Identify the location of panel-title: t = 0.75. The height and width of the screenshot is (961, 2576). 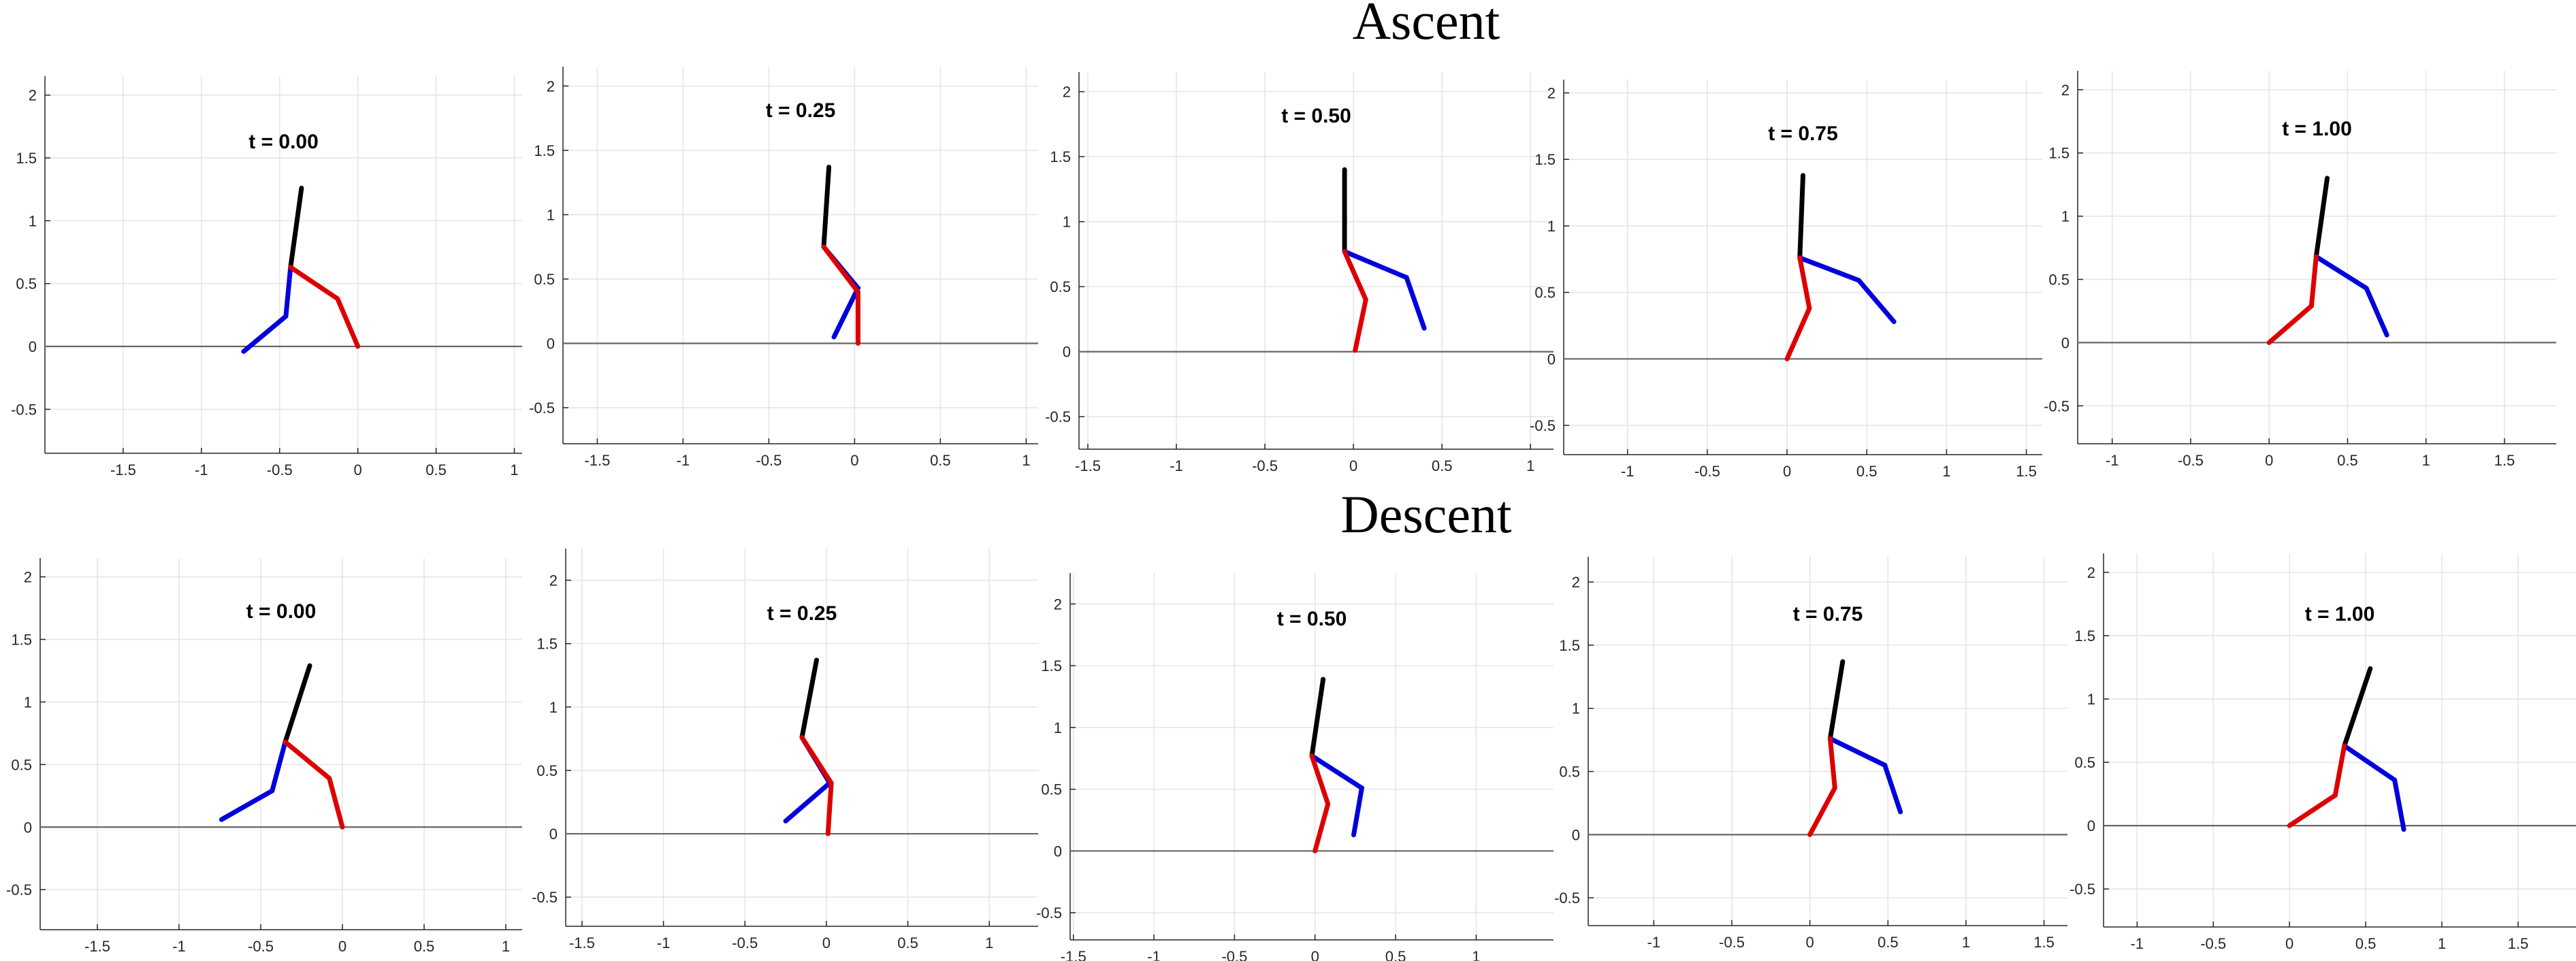
(1828, 614).